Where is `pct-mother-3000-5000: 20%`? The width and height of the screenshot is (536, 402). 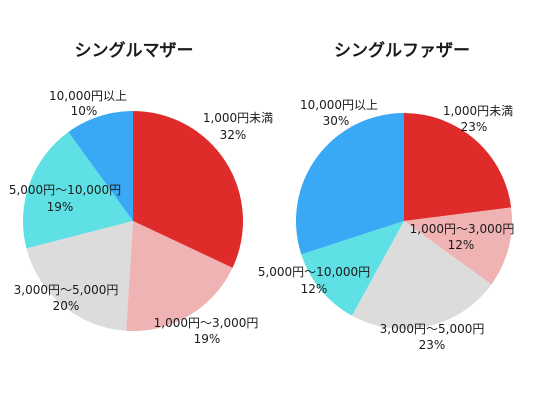
pct-mother-3000-5000: 20% is located at coordinates (66, 306).